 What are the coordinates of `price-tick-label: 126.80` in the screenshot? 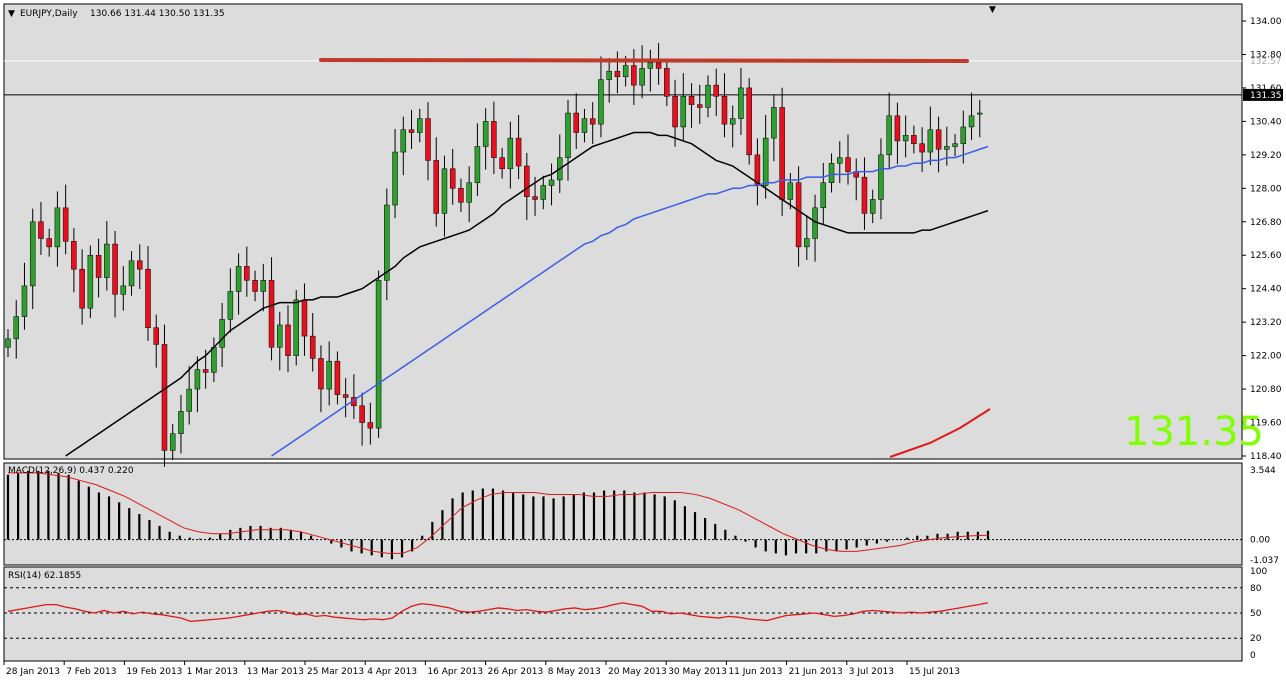 It's located at (1266, 223).